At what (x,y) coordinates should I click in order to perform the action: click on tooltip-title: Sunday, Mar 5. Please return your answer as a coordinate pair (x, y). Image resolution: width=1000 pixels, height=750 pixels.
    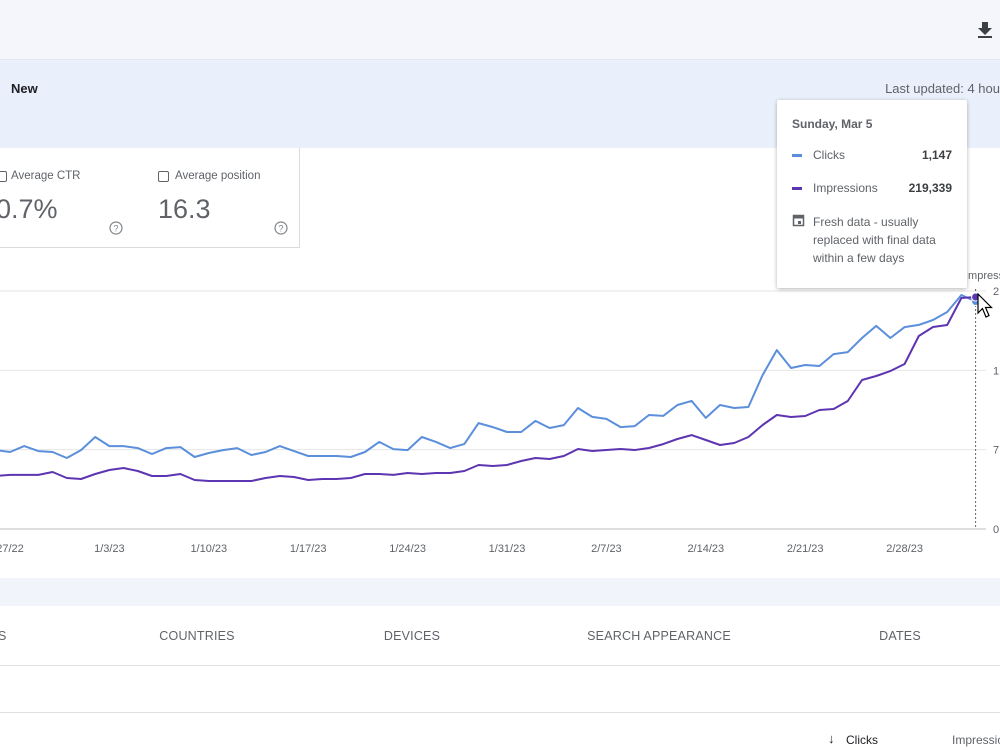
    Looking at the image, I should click on (832, 124).